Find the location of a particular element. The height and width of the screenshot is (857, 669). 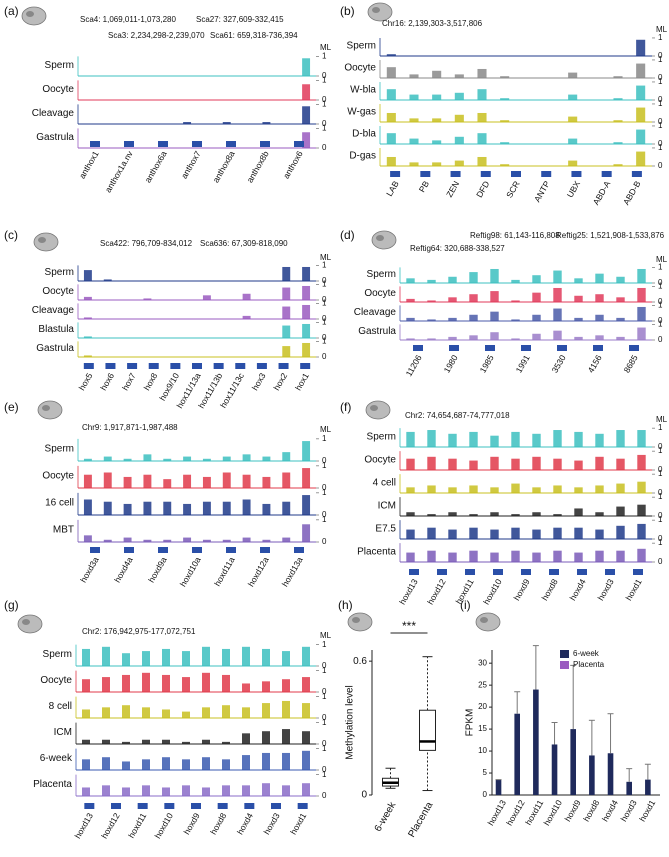

y-axis-label: FPKM is located at coordinates (470, 723).